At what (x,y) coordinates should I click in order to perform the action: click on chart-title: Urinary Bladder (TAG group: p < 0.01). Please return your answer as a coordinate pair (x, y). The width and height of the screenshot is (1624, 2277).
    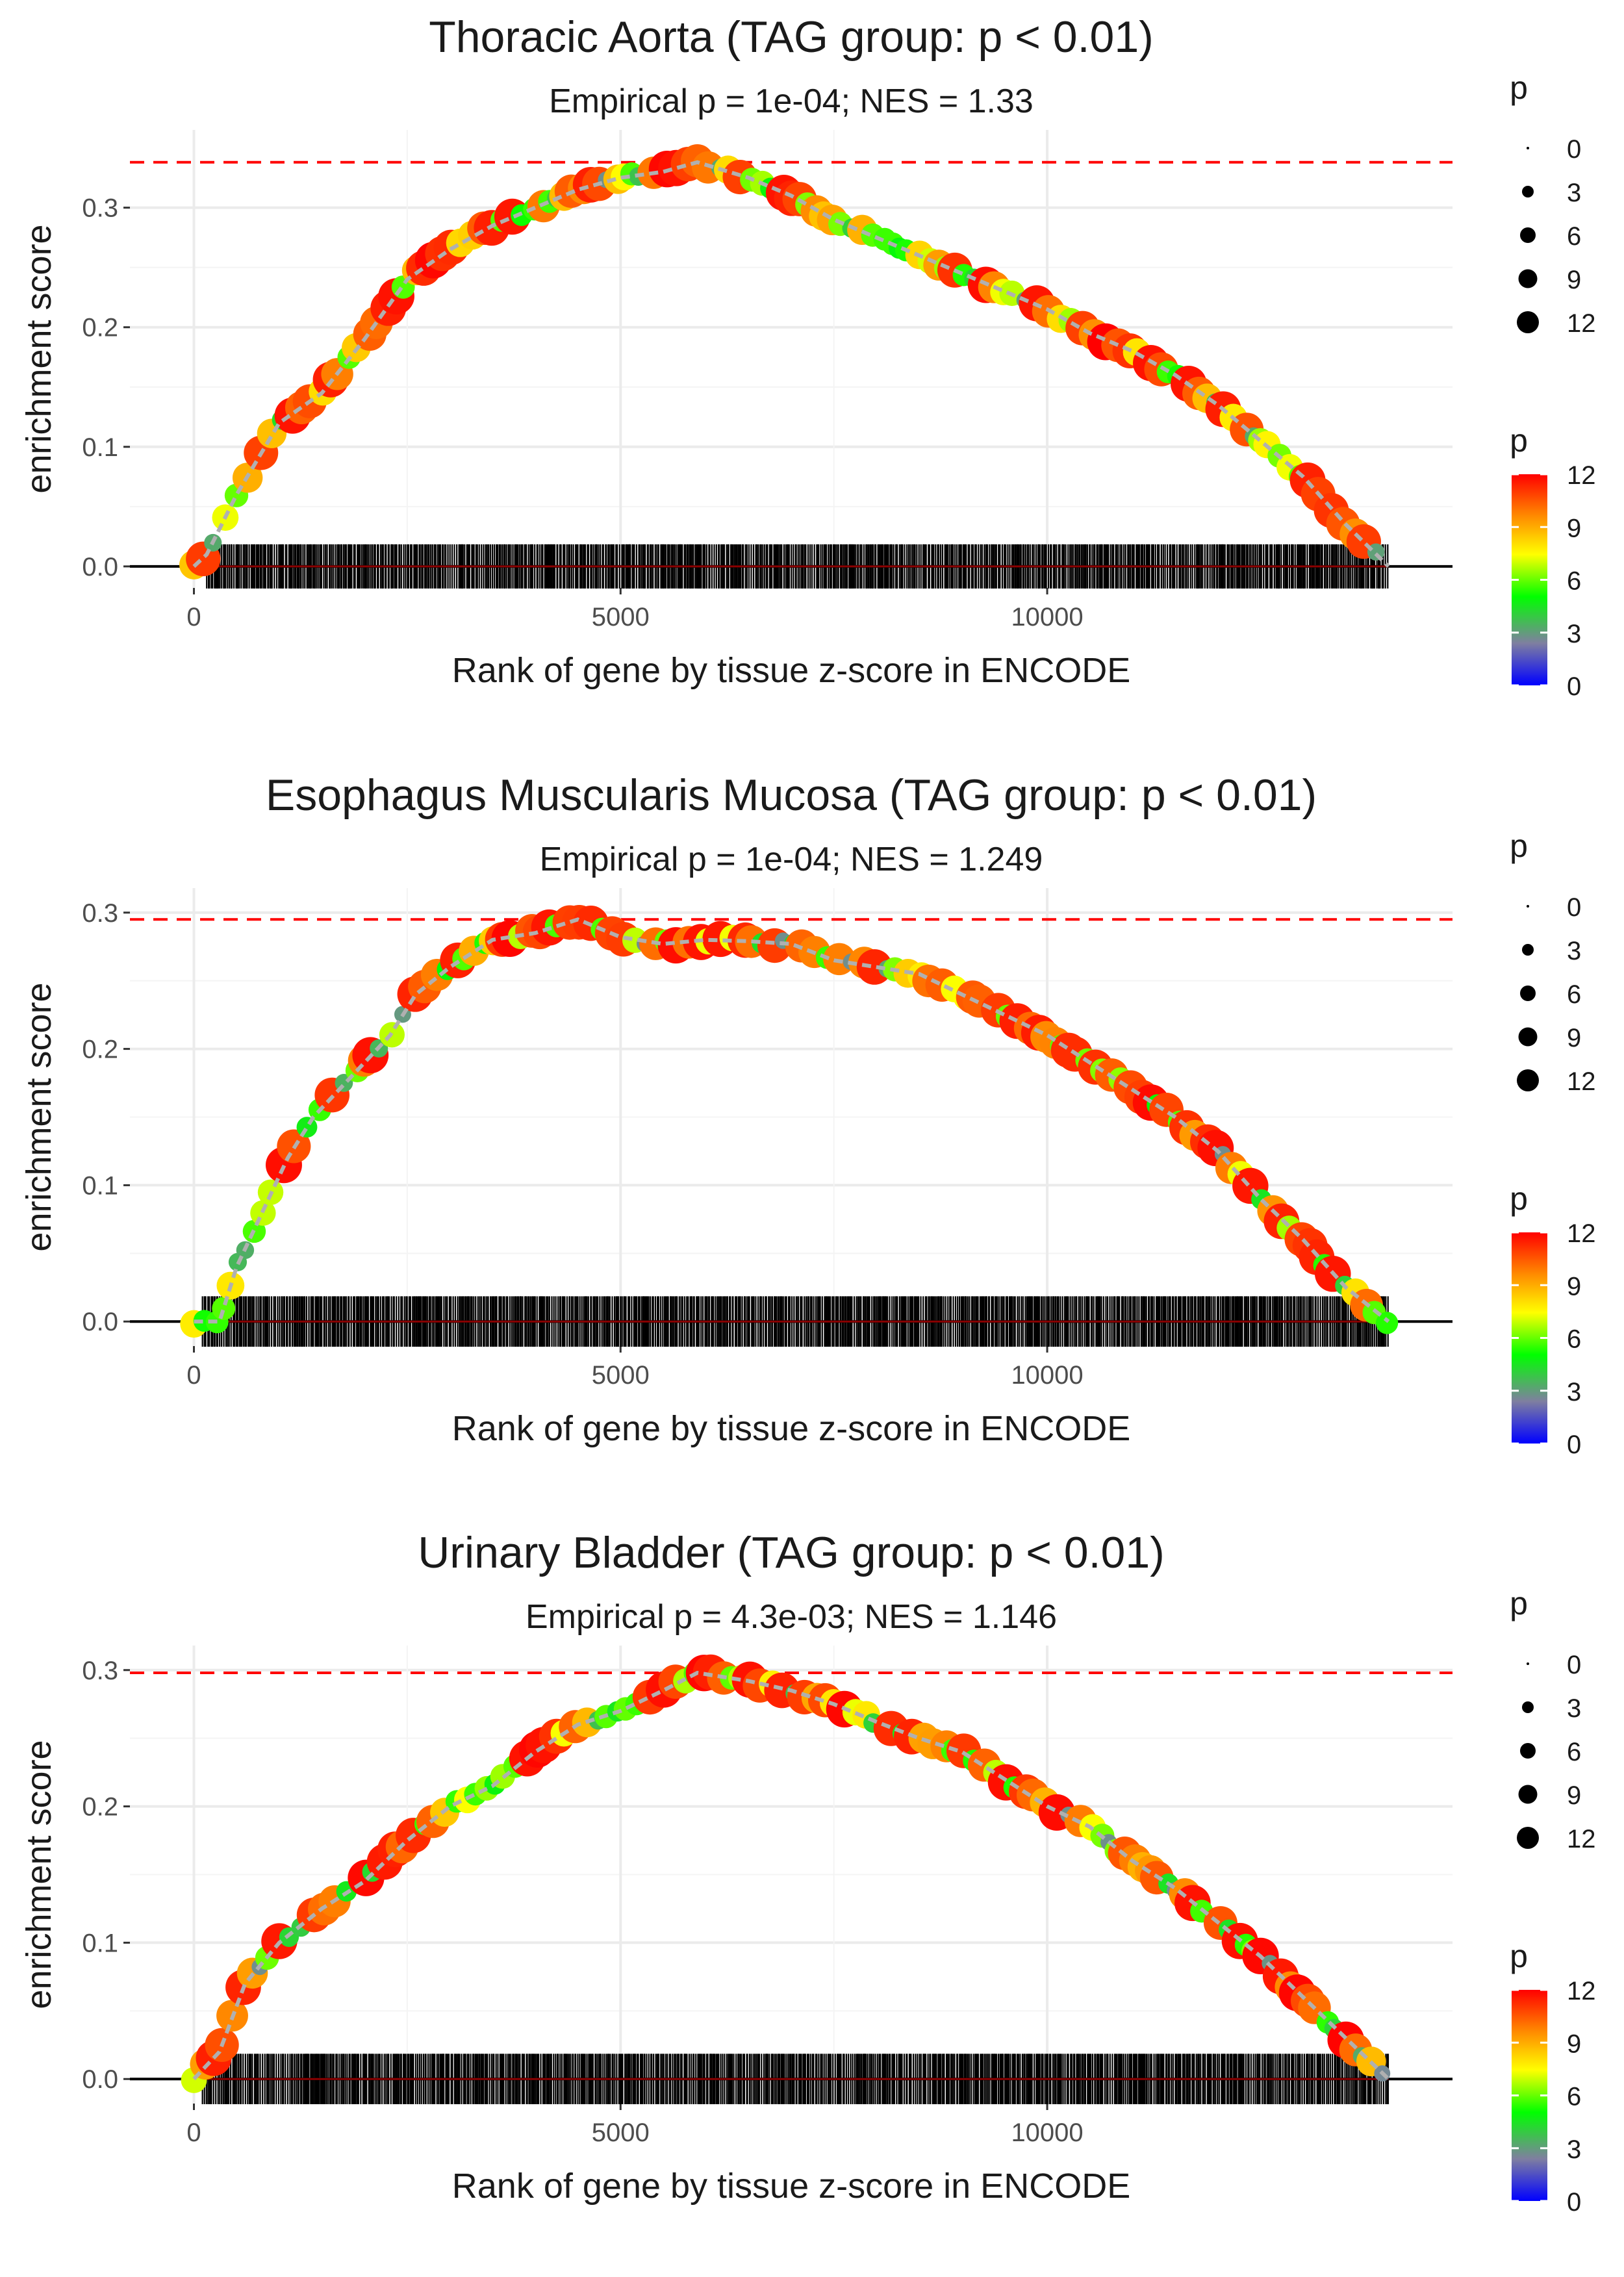
    Looking at the image, I should click on (791, 1553).